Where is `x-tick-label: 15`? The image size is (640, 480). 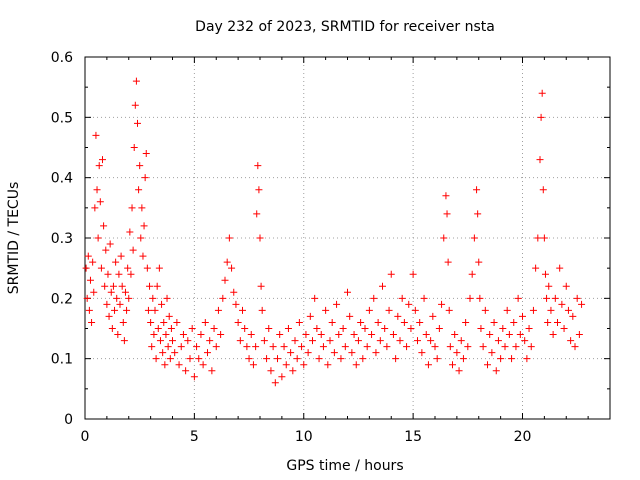 x-tick-label: 15 is located at coordinates (413, 437).